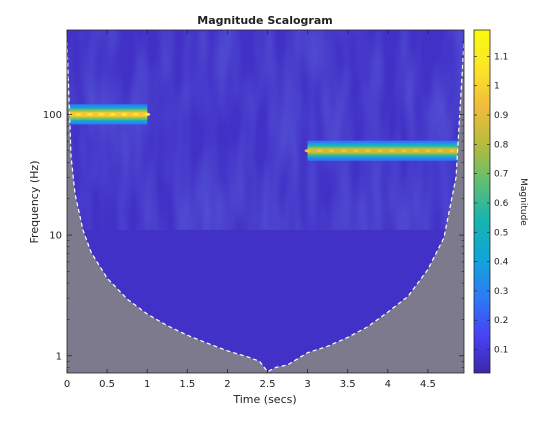 This screenshot has width=560, height=425. What do you see at coordinates (501, 351) in the screenshot?
I see `colorbar-tick-label: 0.1` at bounding box center [501, 351].